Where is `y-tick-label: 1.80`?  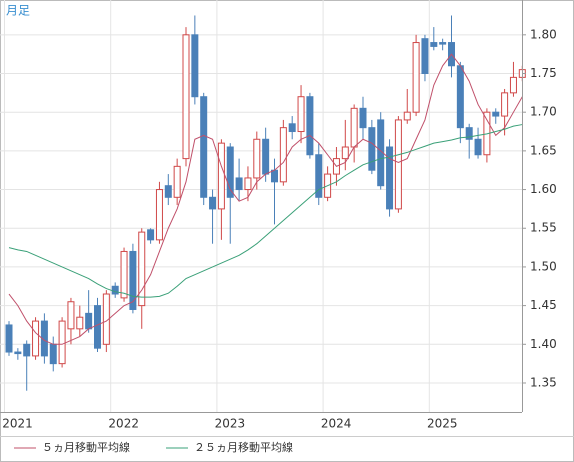 y-tick-label: 1.80 is located at coordinates (543, 34).